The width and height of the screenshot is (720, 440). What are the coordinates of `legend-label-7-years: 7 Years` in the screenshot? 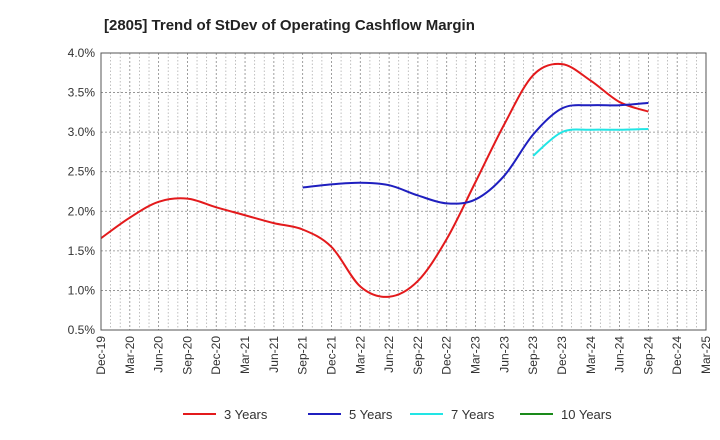 It's located at (473, 414).